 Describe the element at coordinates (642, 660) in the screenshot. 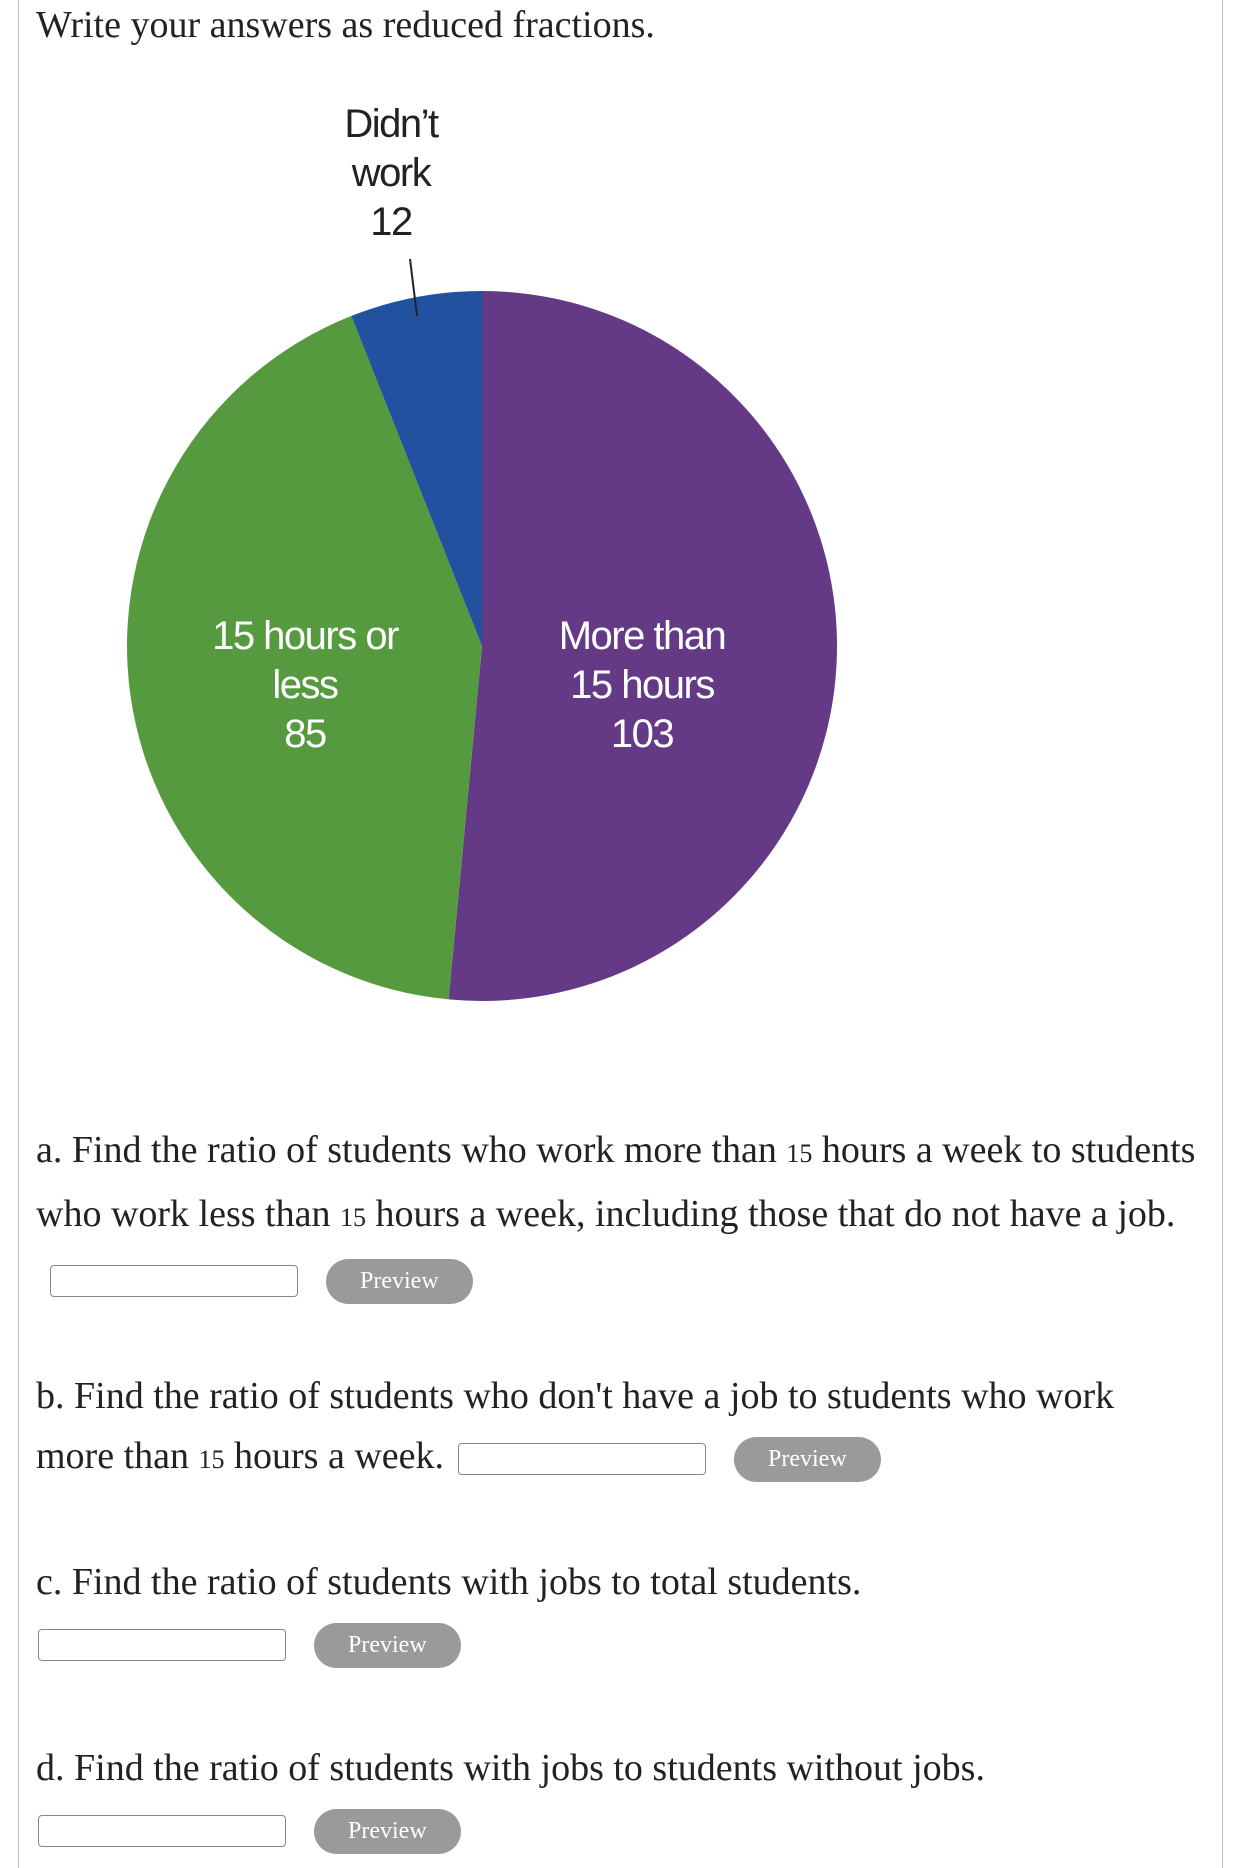

I see `slice-category: More than 15 hours` at that location.